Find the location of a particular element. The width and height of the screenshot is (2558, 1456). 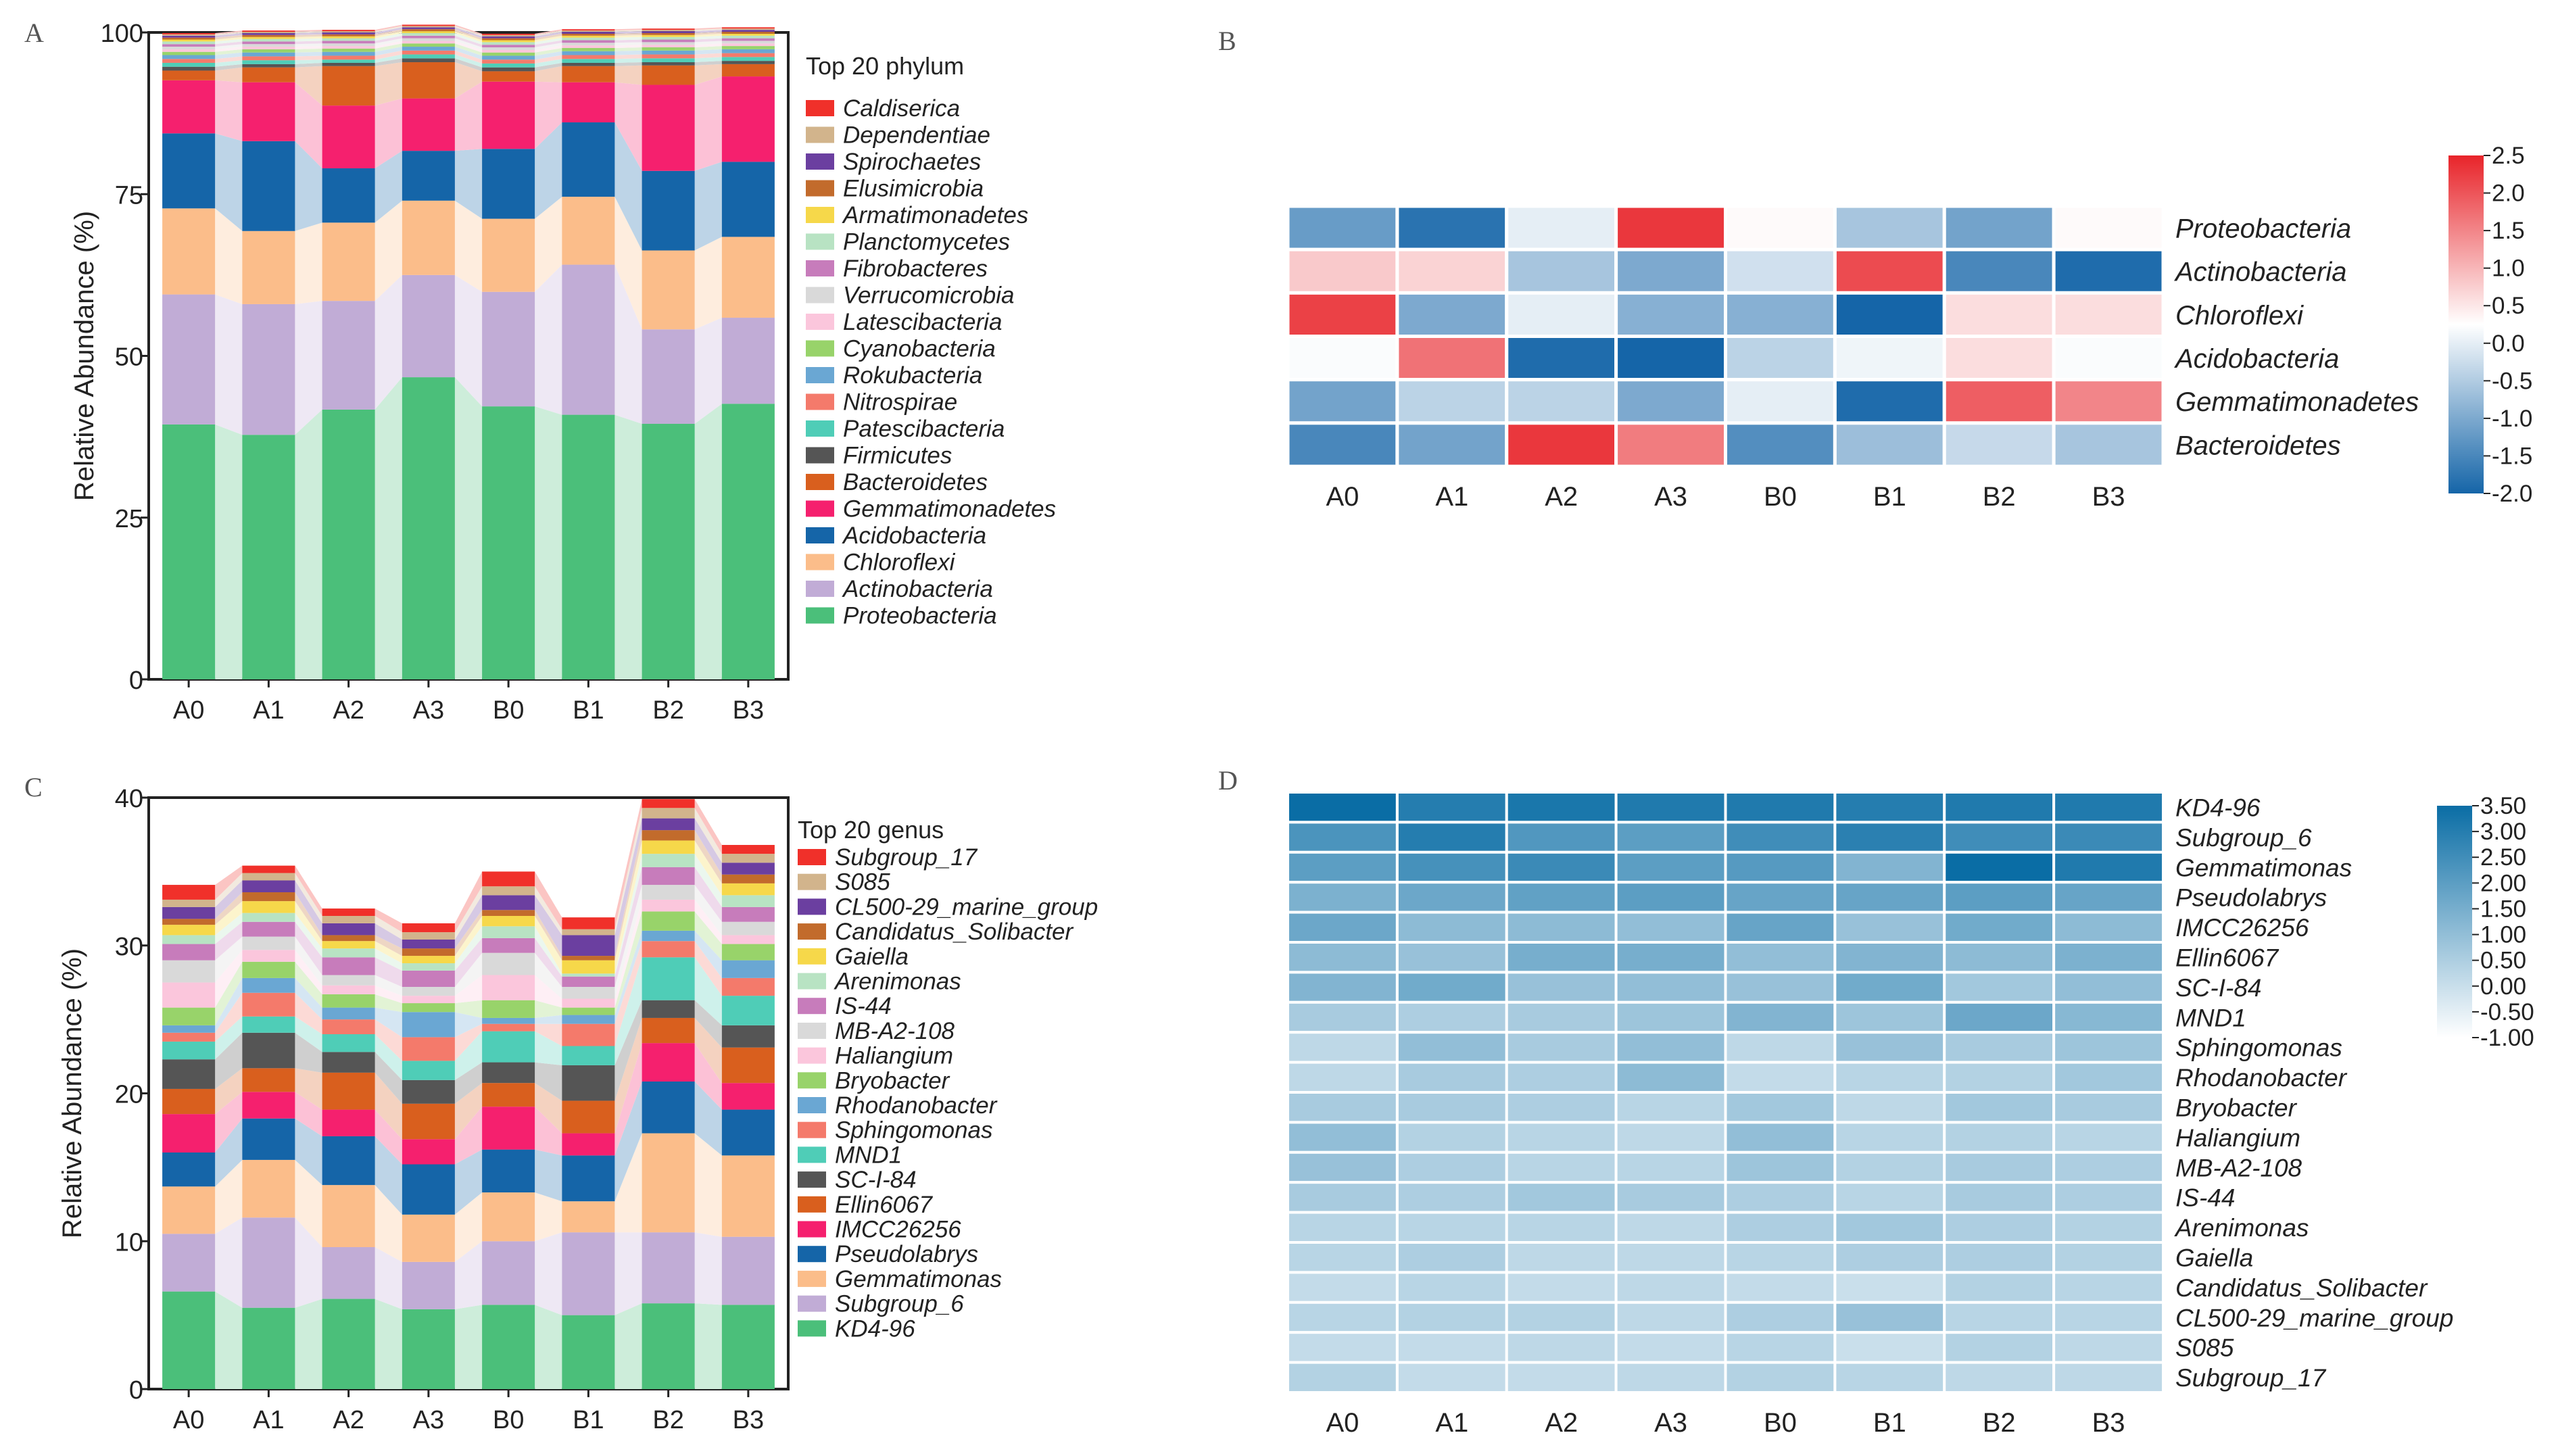

legend-label: Subgroup_6 is located at coordinates (900, 1304).